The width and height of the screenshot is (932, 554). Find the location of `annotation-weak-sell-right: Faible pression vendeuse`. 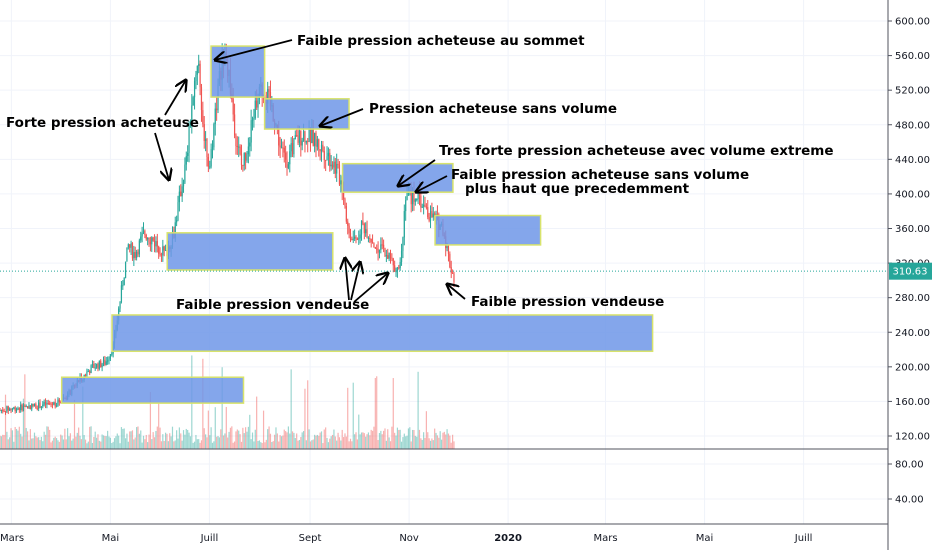

annotation-weak-sell-right: Faible pression vendeuse is located at coordinates (567, 302).